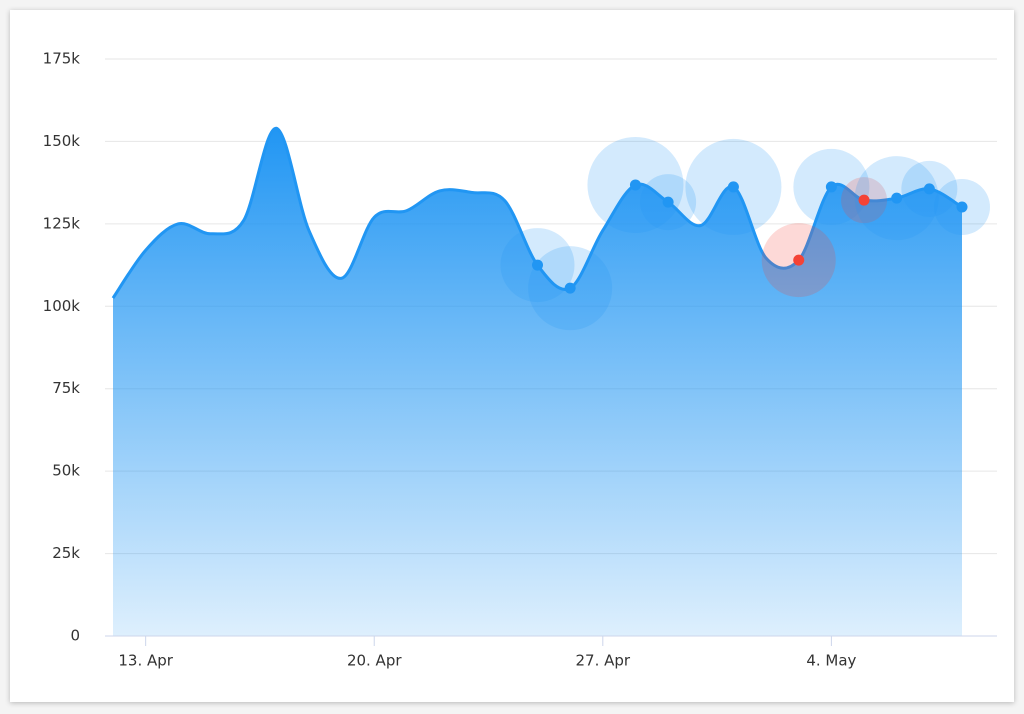  I want to click on y-tick-label: 0, so click(75, 636).